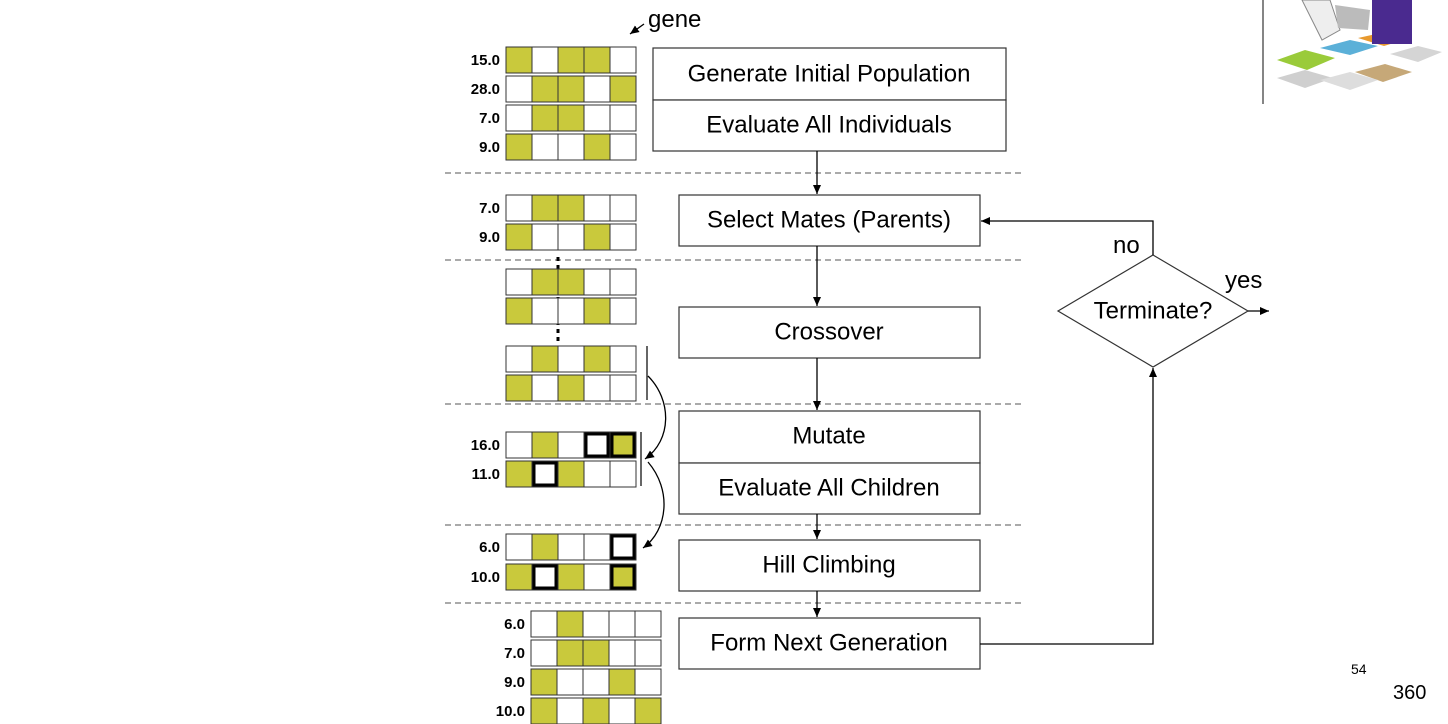  I want to click on step-evaluate-children-label: Evaluate All Children, so click(828, 487).